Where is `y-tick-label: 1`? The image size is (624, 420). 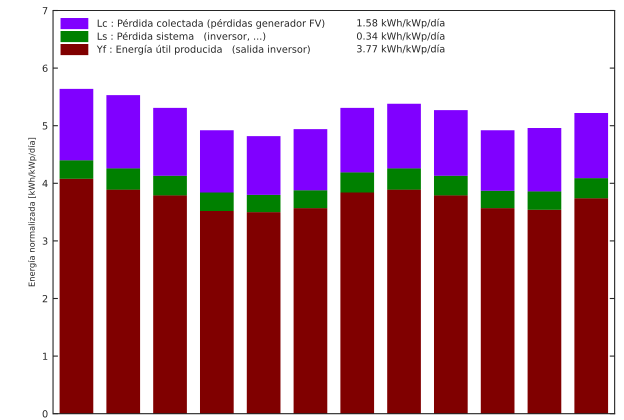
y-tick-label: 1 is located at coordinates (45, 356).